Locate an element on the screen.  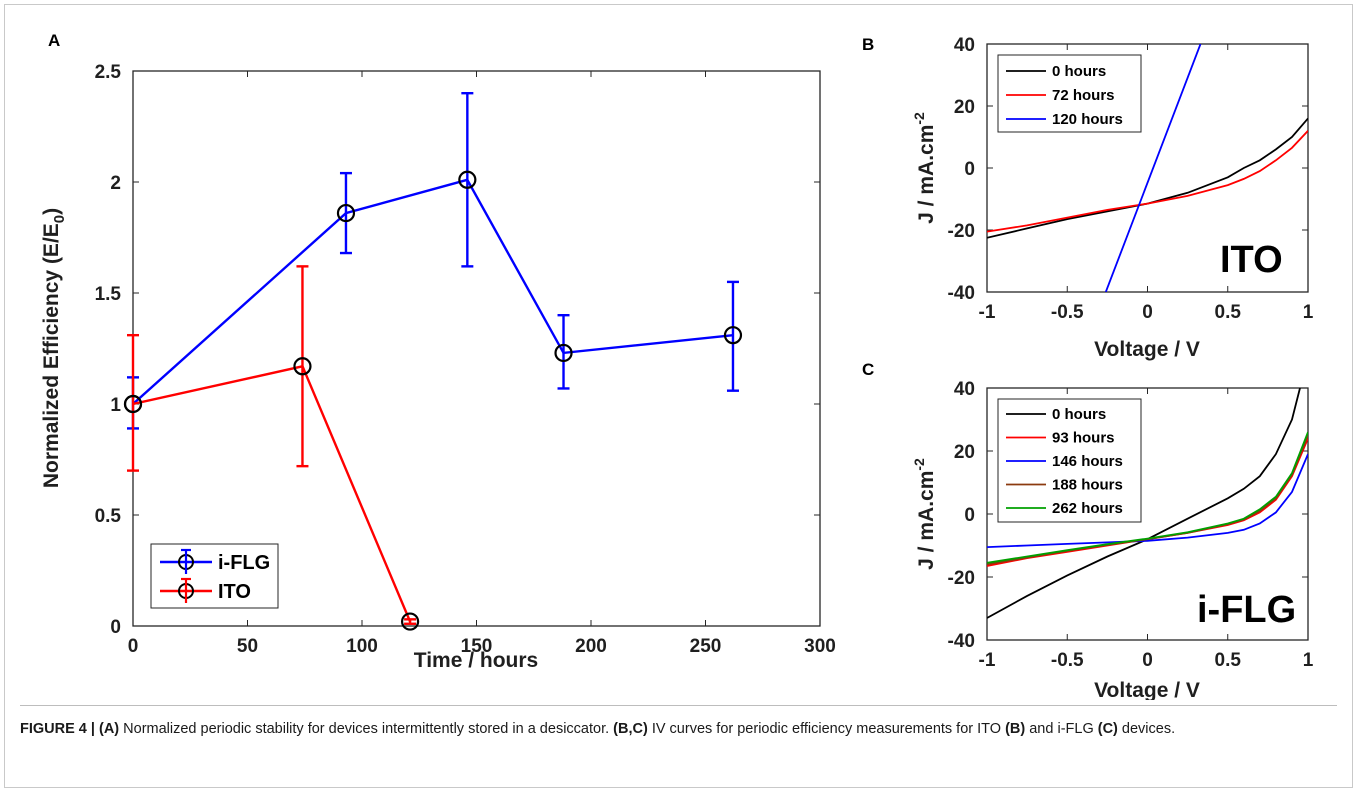
caption-label: FIGURE 4 | is located at coordinates (59, 729).